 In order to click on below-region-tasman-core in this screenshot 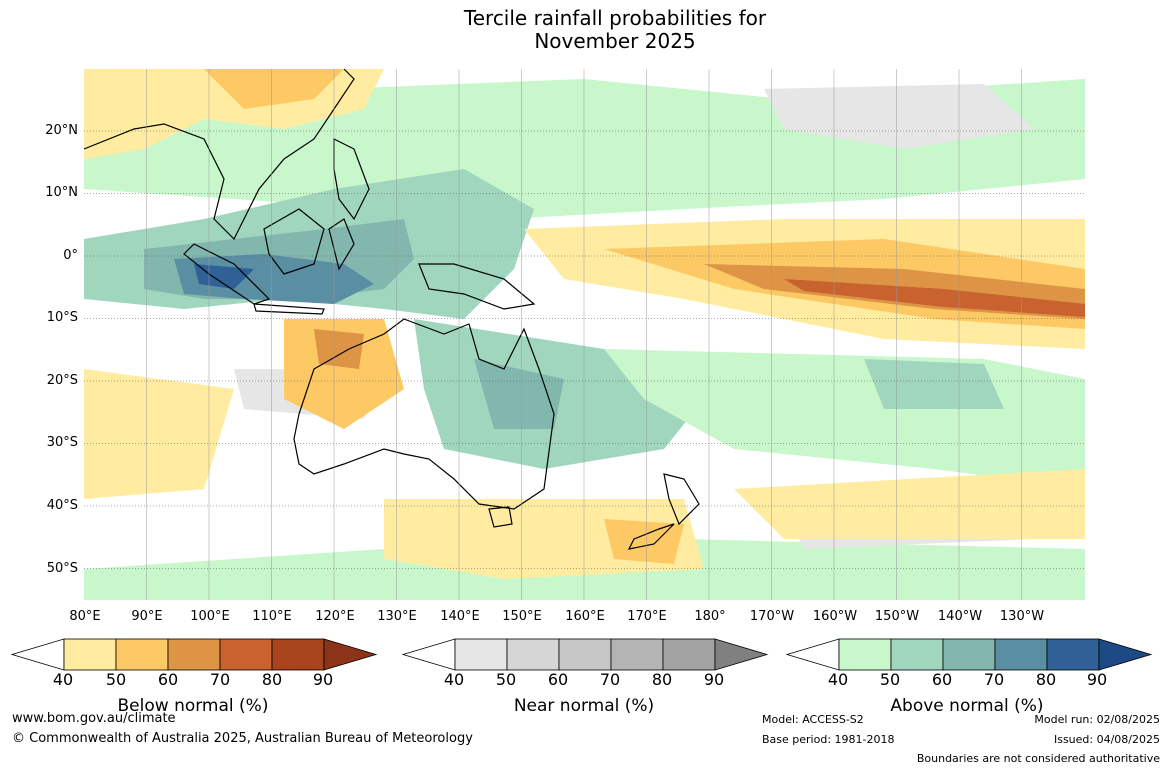, I will do `click(644, 541)`.